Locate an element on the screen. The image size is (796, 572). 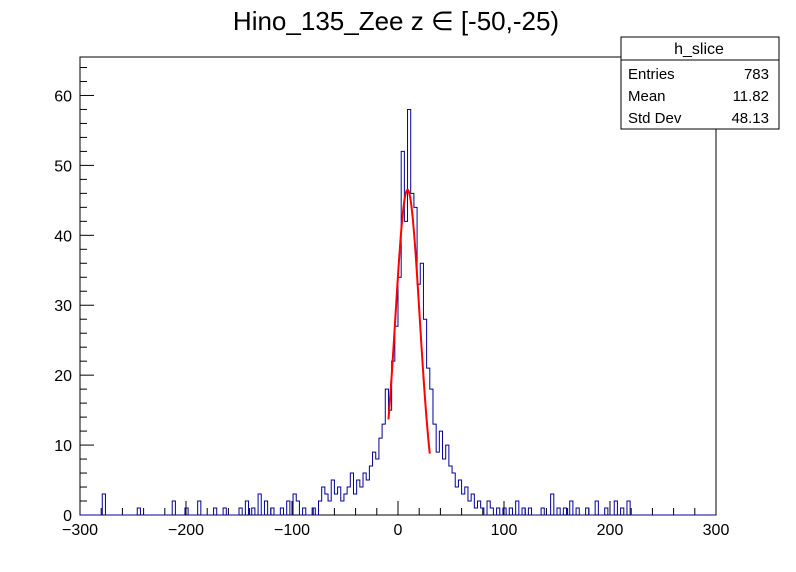
stats-stddev-label: Std Dev is located at coordinates (655, 118).